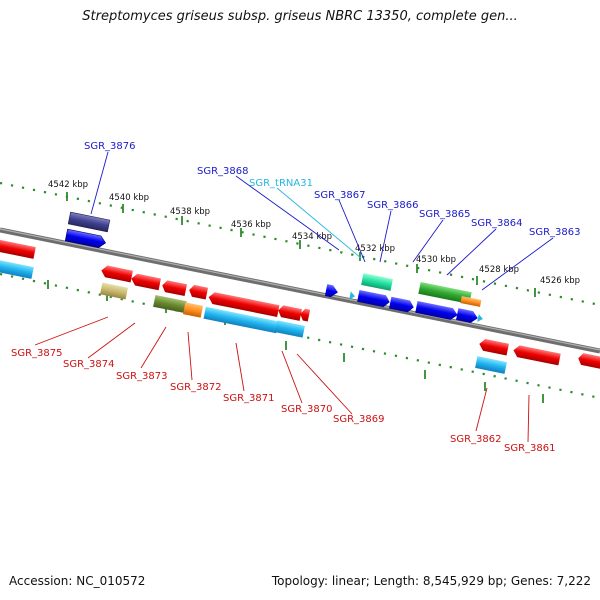  I want to click on gene-sgr-3868-arrow, so click(373, 298).